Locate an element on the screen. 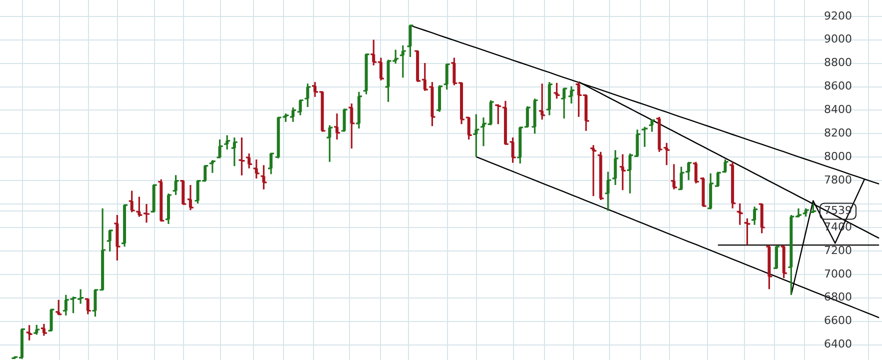  y-tick-label: 7200 is located at coordinates (838, 250).